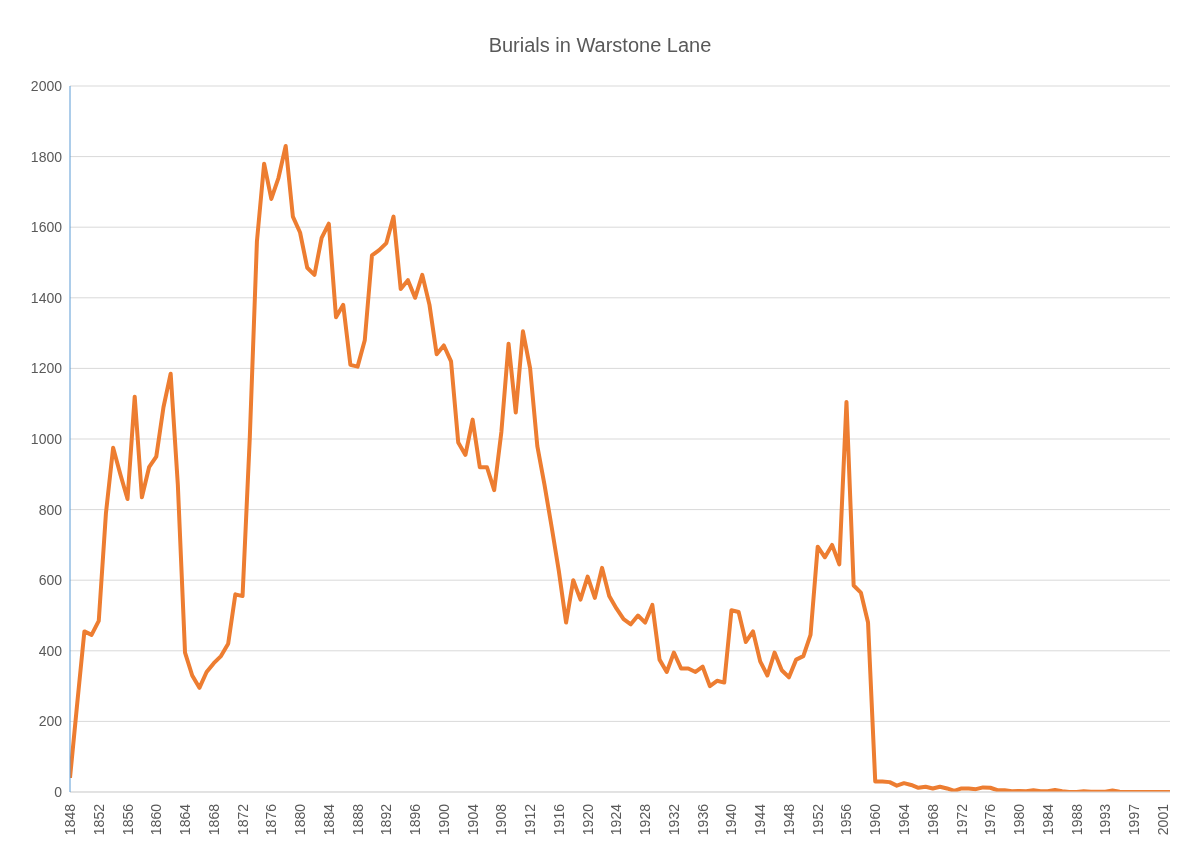  Describe the element at coordinates (271, 819) in the screenshot. I see `x-tick-label: 1876` at that location.